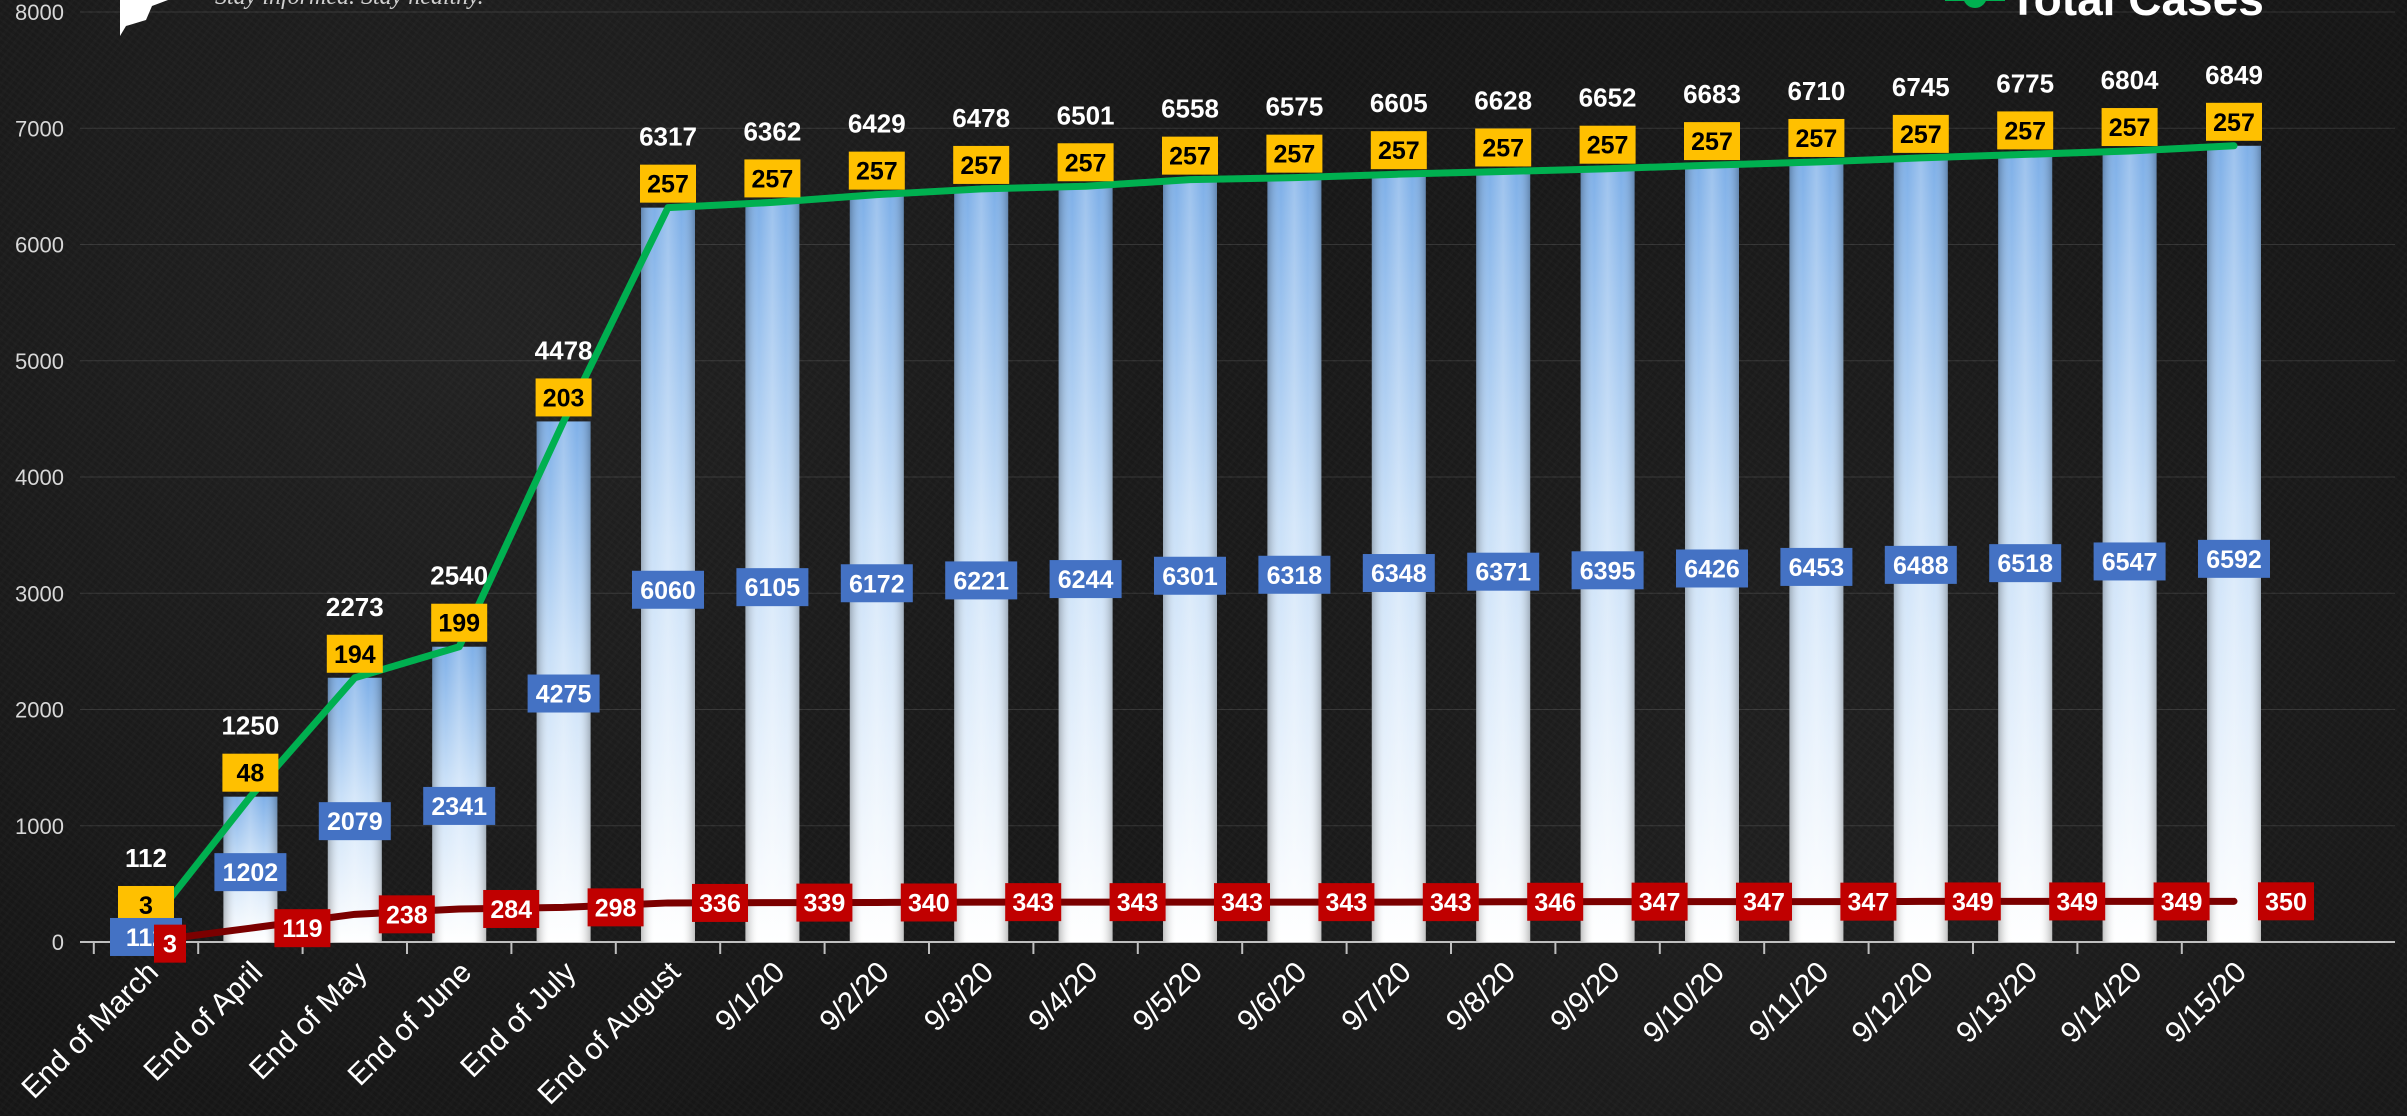 This screenshot has width=2407, height=1116. I want to click on active-label: 199, so click(459, 622).